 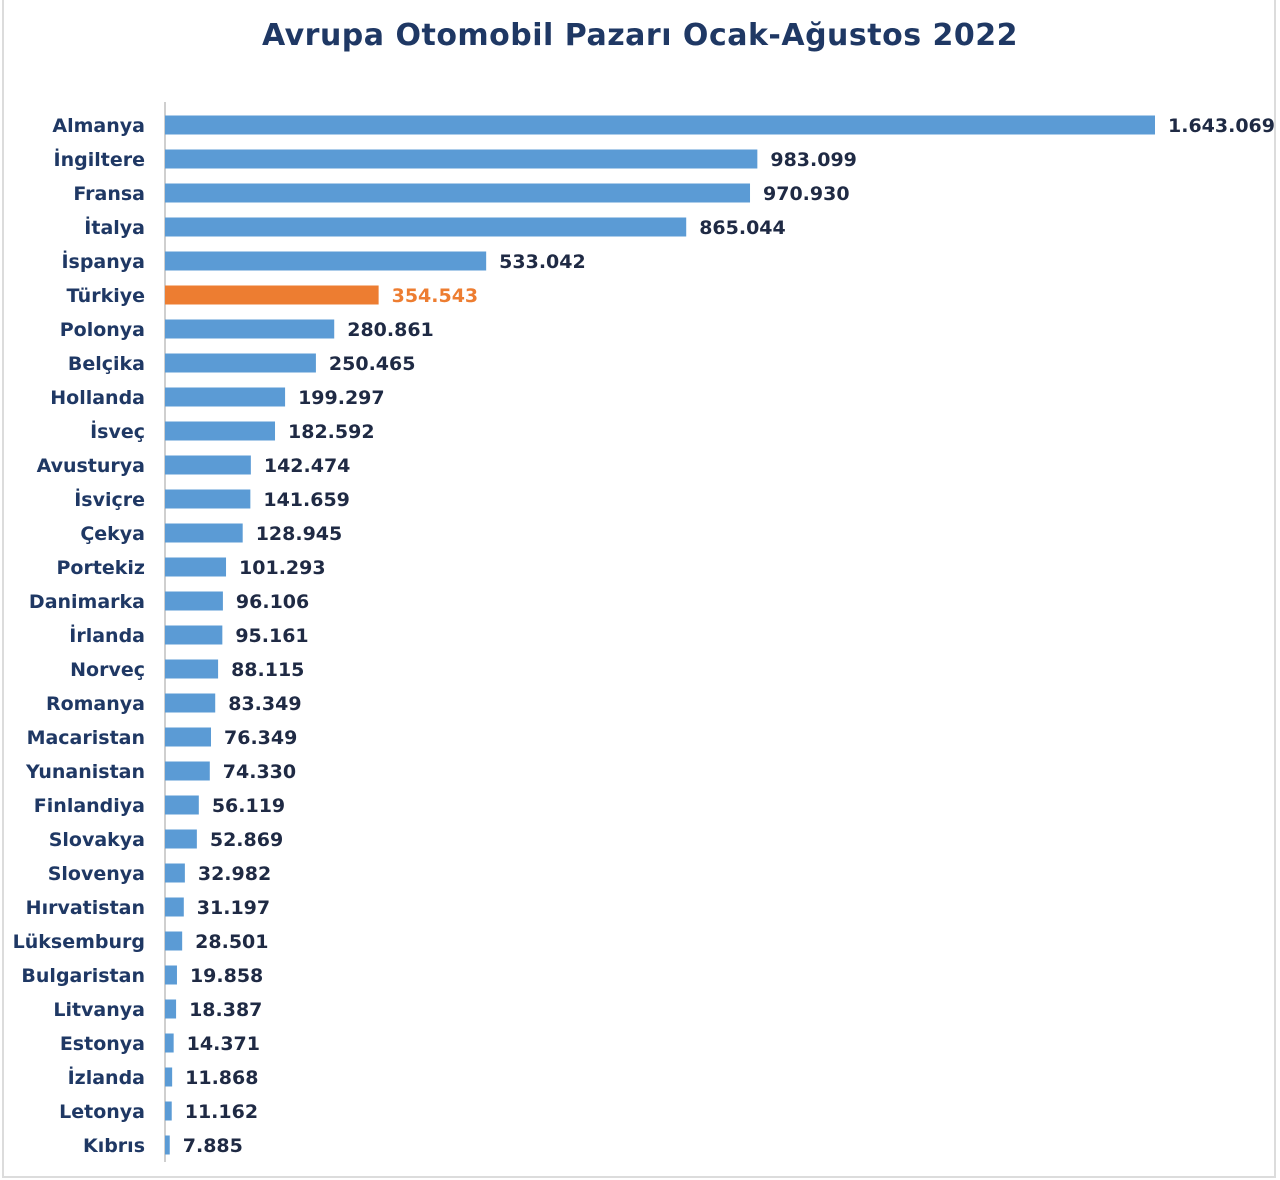 I want to click on category-label: Slovakya, so click(x=97, y=840).